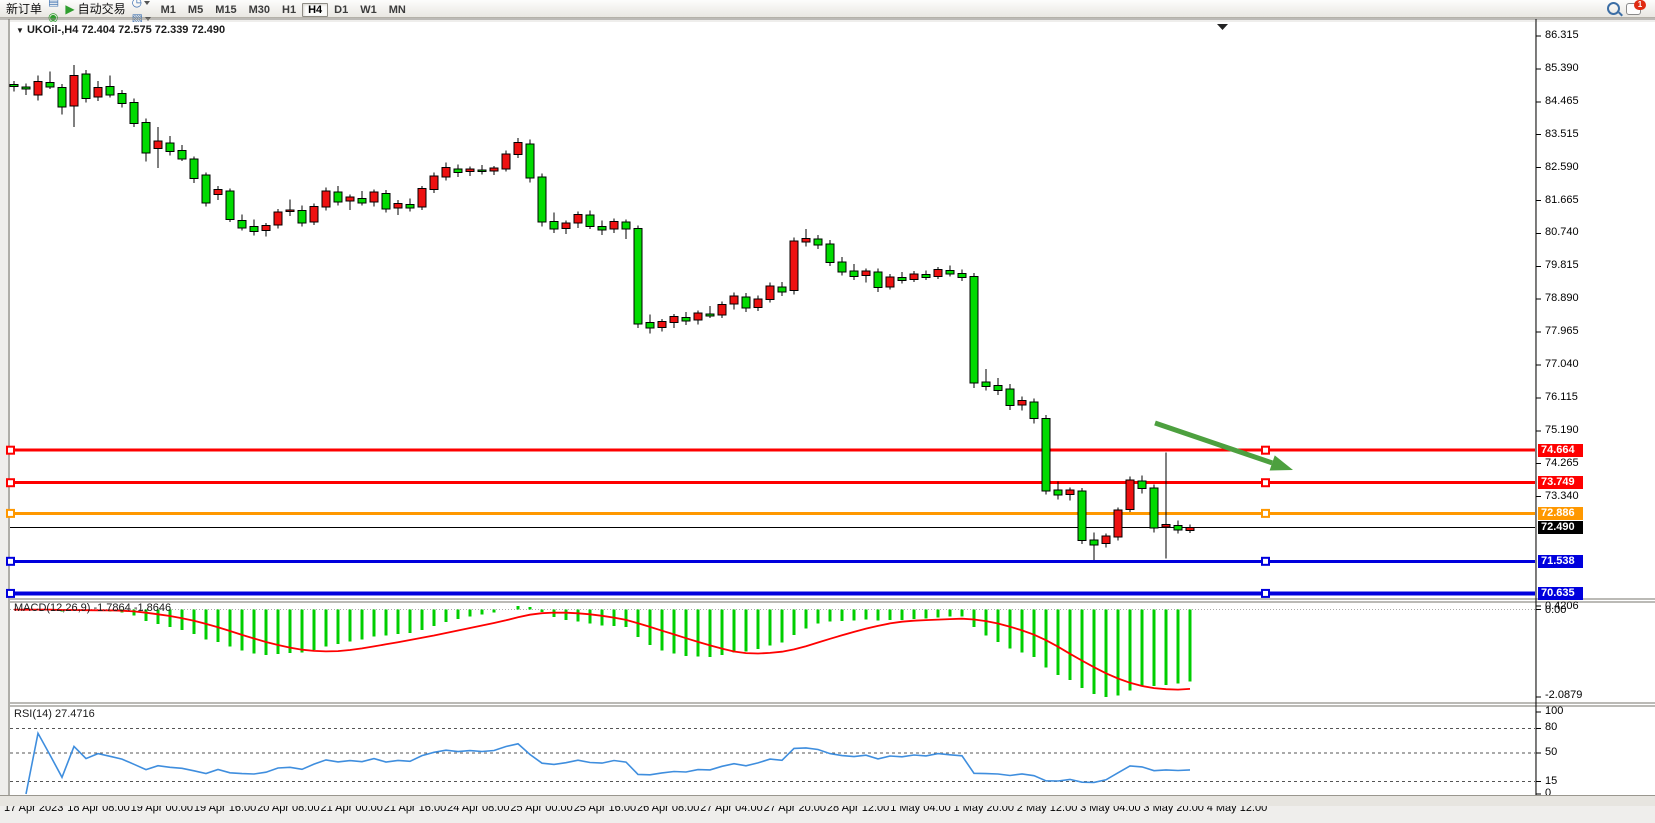 Image resolution: width=1655 pixels, height=823 pixels. What do you see at coordinates (397, 9) in the screenshot?
I see `timeframe-button-mn: MN` at bounding box center [397, 9].